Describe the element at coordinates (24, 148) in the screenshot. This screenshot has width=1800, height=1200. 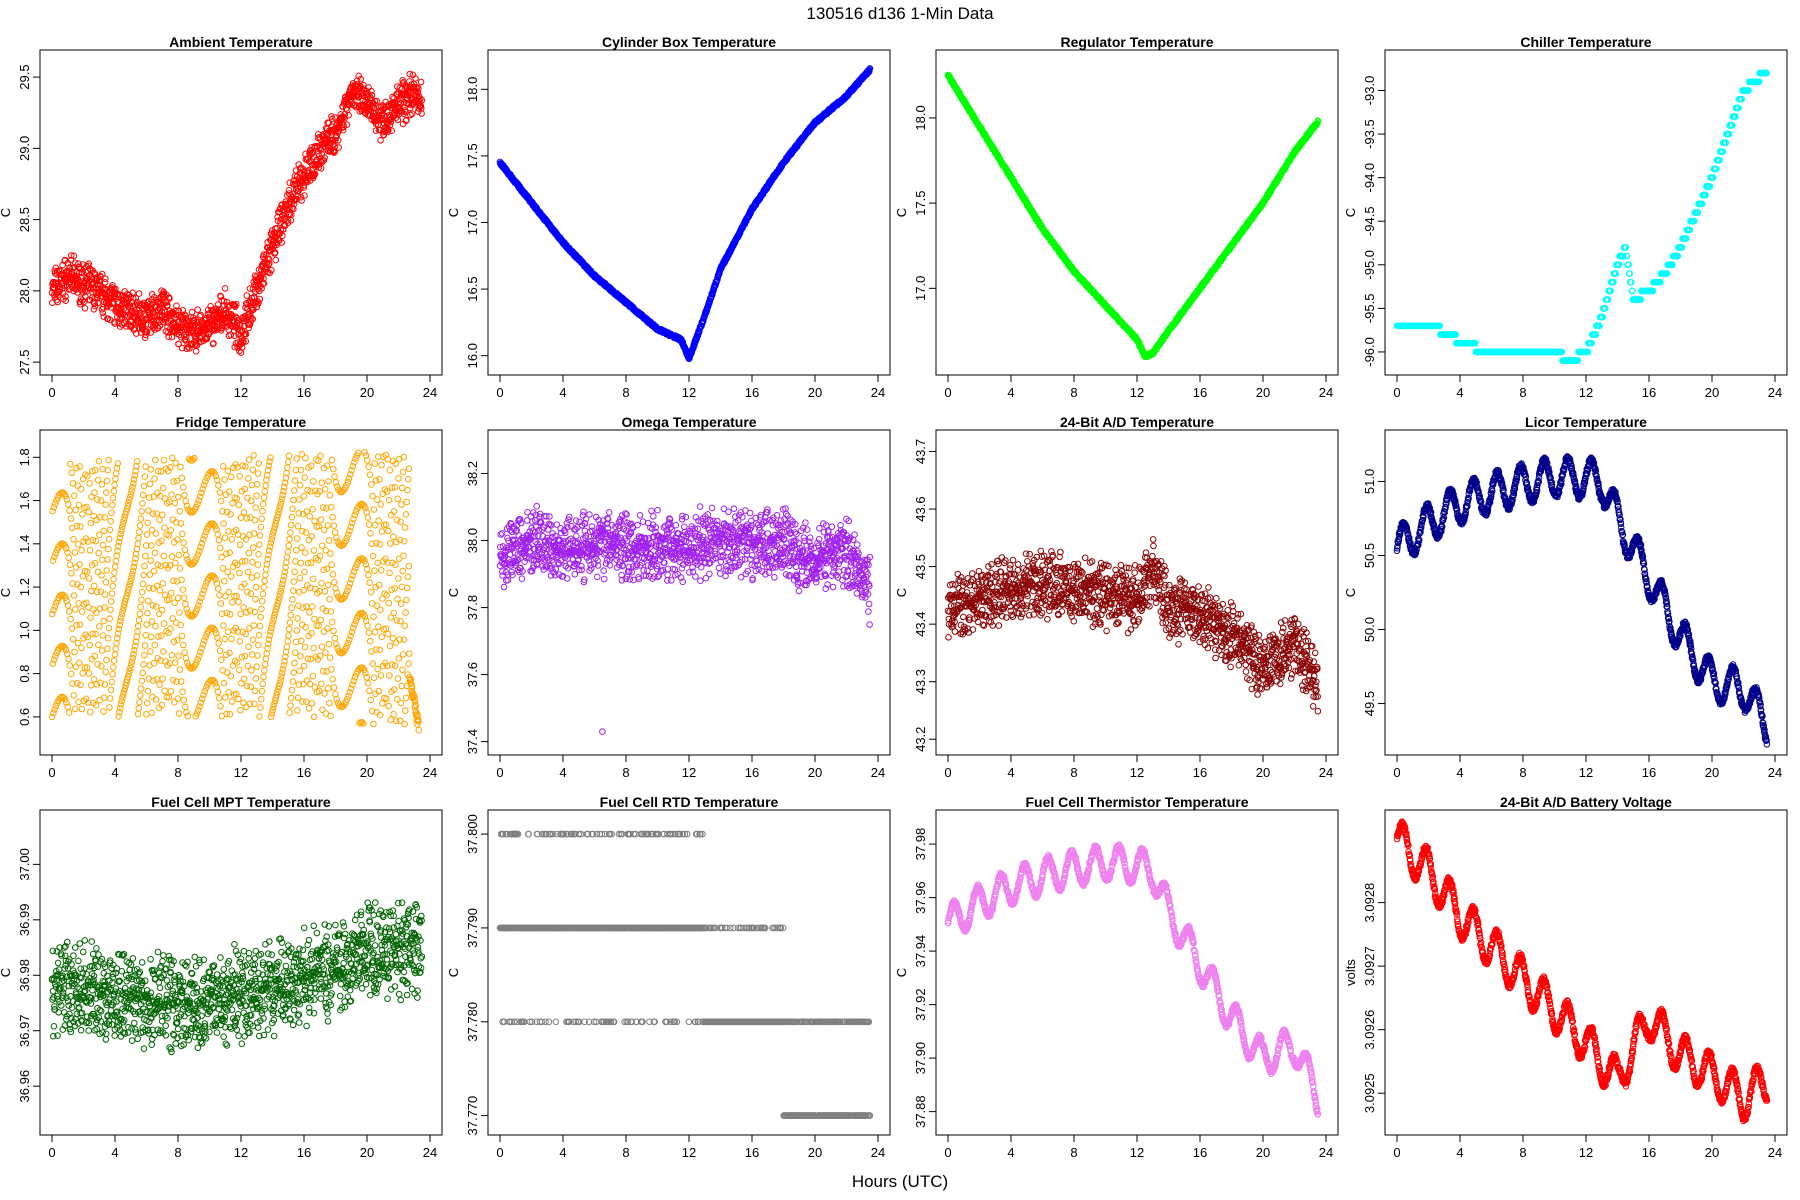
I see `y-tick-label: 29.0` at that location.